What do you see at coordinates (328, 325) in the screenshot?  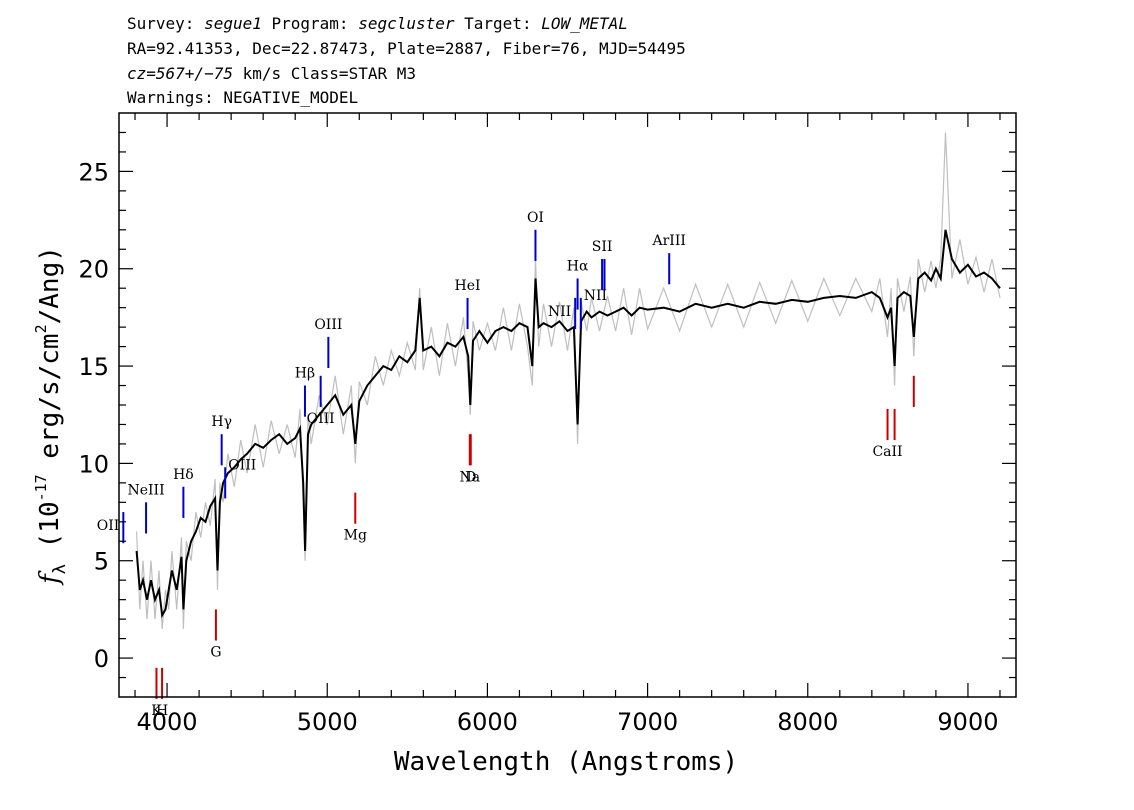 I see `line-label-7: OIII` at bounding box center [328, 325].